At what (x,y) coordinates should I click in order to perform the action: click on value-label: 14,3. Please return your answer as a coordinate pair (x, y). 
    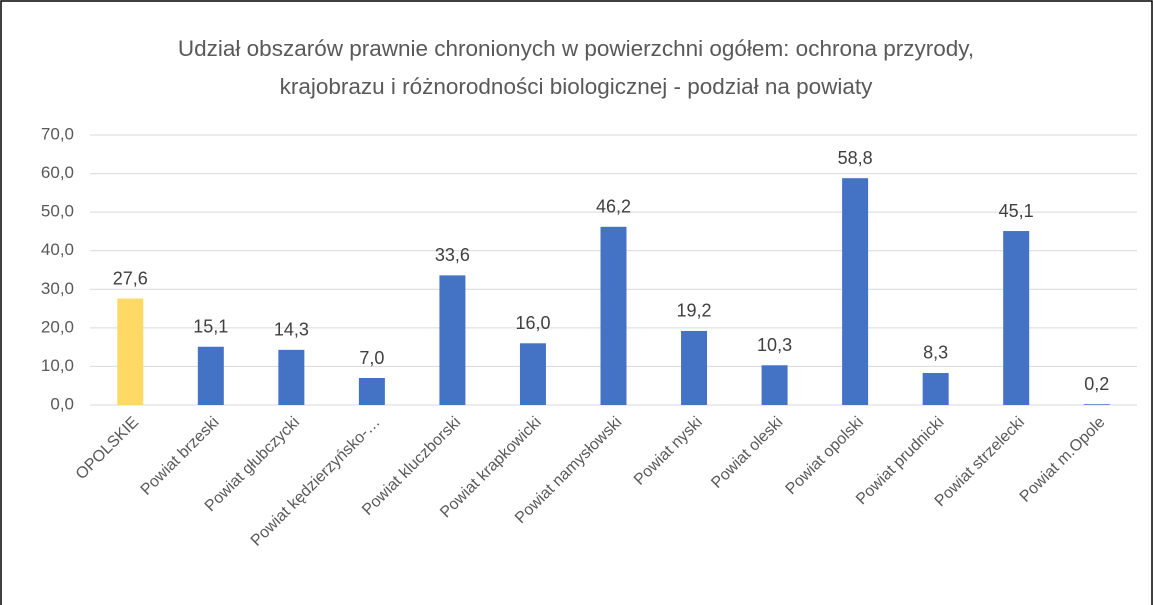
    Looking at the image, I should click on (291, 330).